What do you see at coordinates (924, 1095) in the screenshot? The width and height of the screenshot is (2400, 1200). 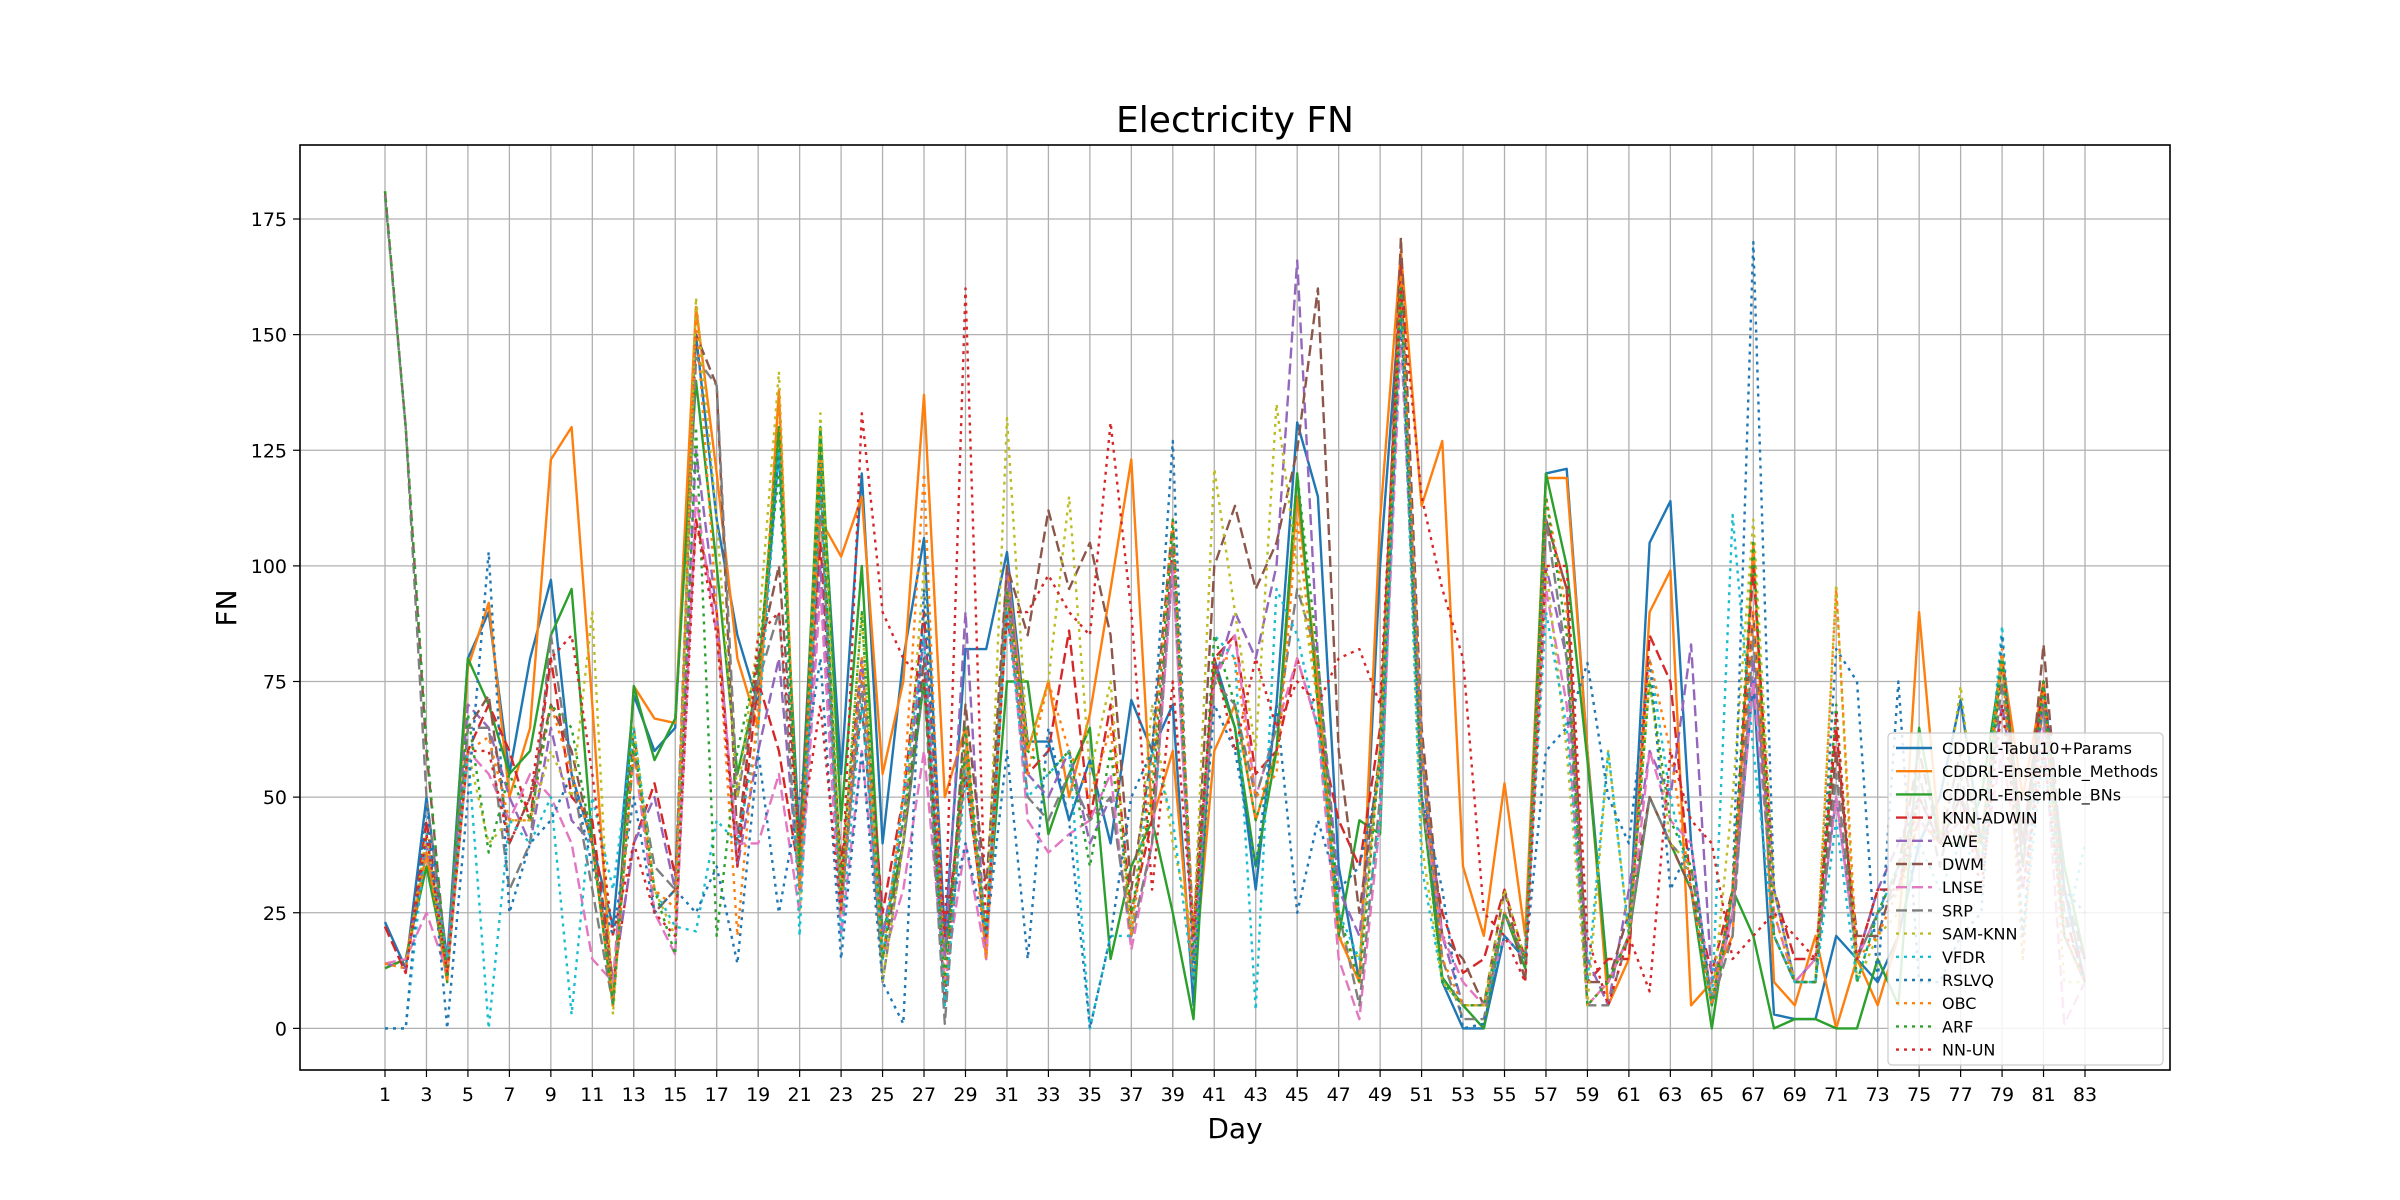 I see `x-tick-label: 27` at bounding box center [924, 1095].